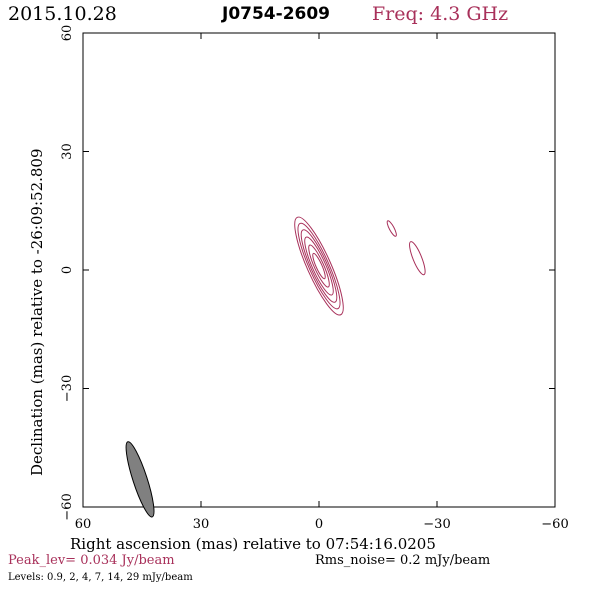 The image size is (590, 590). What do you see at coordinates (319, 524) in the screenshot?
I see `x-tick-label: 0` at bounding box center [319, 524].